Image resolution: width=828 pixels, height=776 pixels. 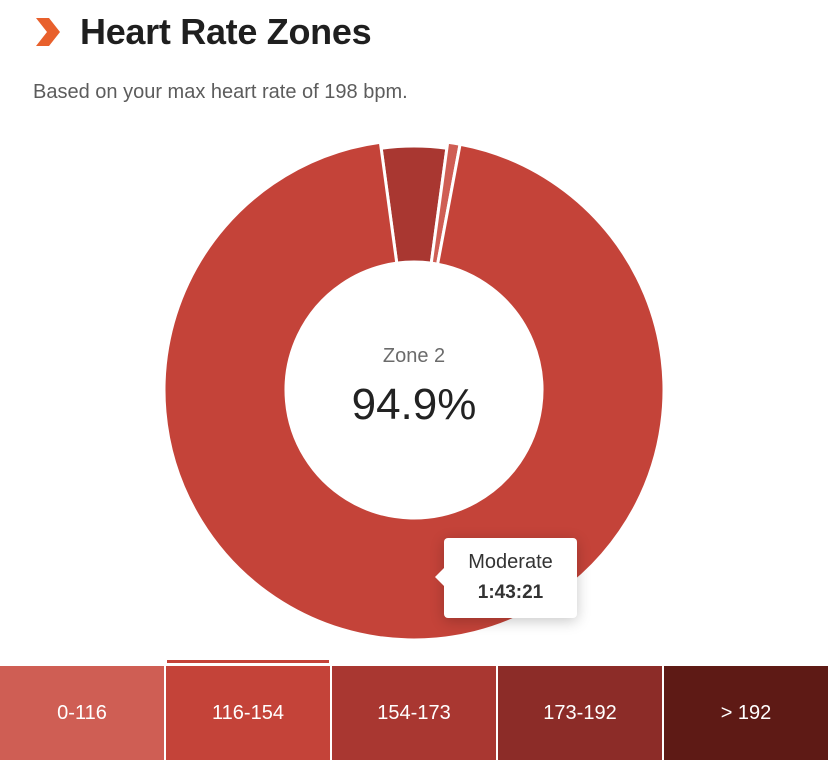 I want to click on zone-label: 173-192, so click(x=580, y=712).